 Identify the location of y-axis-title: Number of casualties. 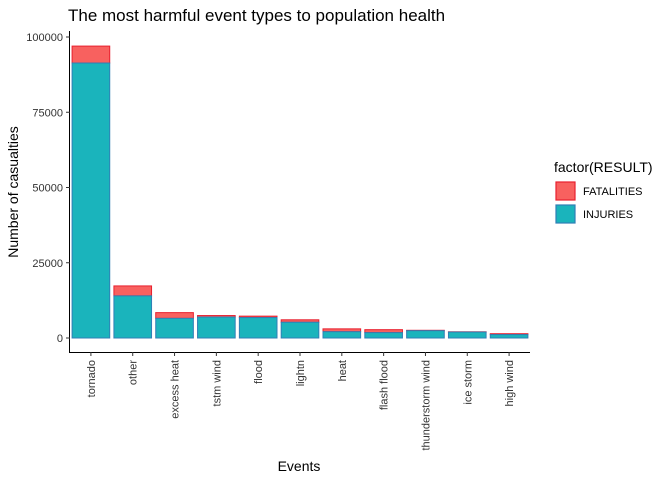
(13, 192).